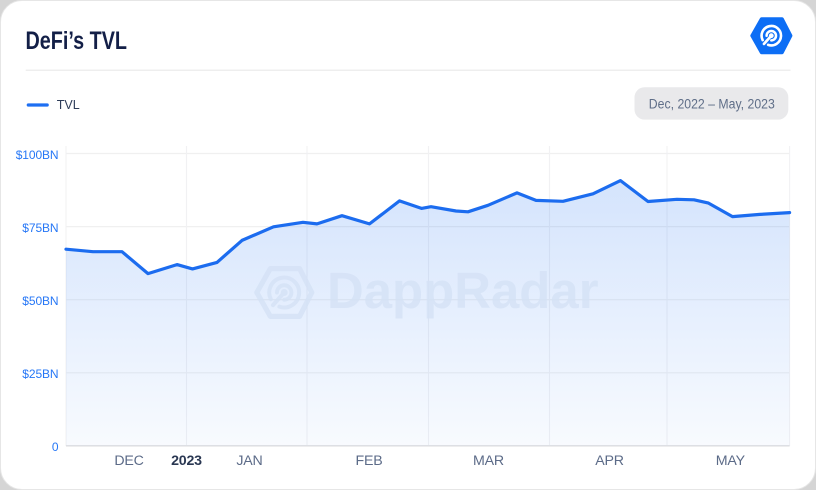 This screenshot has width=816, height=490. What do you see at coordinates (37, 155) in the screenshot?
I see `svg-text: $100BN` at bounding box center [37, 155].